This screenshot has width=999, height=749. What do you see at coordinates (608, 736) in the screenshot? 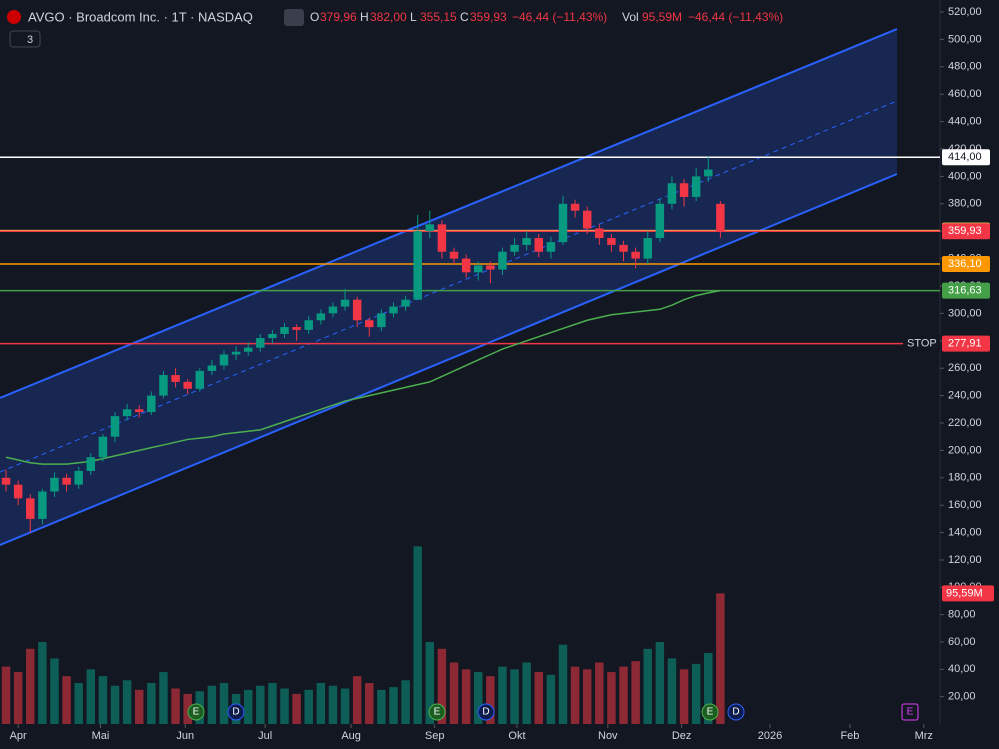
I see `x-tick-label: Nov` at bounding box center [608, 736].